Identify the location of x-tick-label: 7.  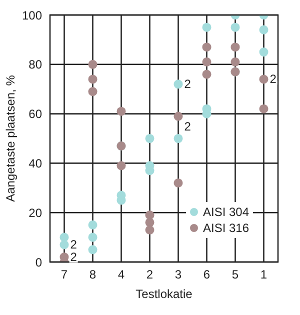
(64, 275).